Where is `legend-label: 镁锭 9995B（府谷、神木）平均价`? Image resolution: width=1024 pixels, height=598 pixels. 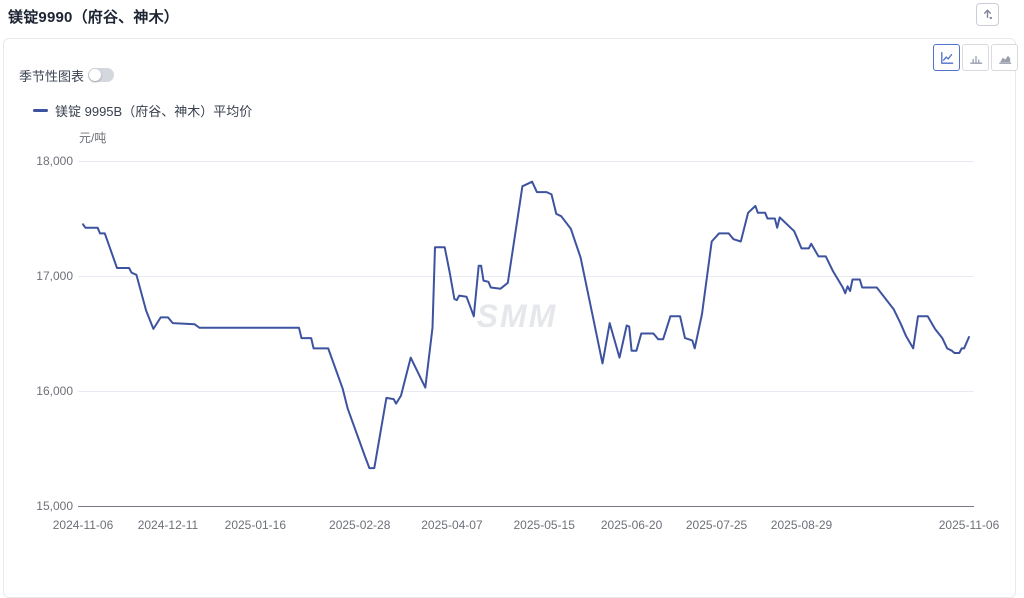 legend-label: 镁锭 9995B（府谷、神木）平均价 is located at coordinates (154, 111).